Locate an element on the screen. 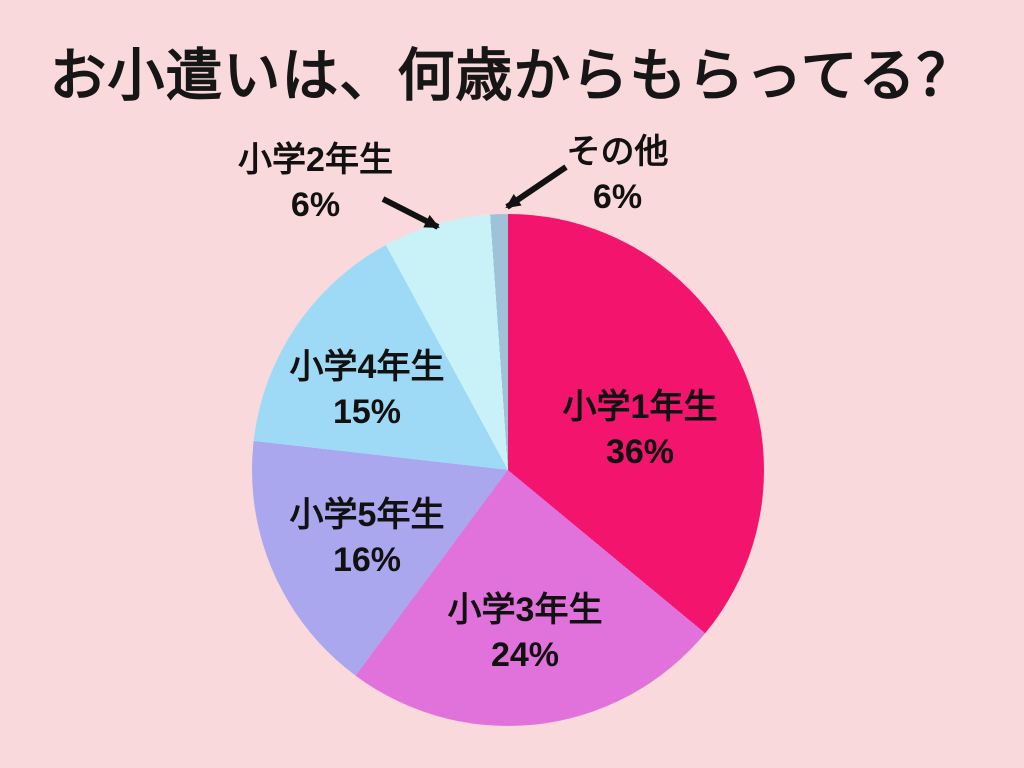  slice-name: 小学3年生 is located at coordinates (525, 610).